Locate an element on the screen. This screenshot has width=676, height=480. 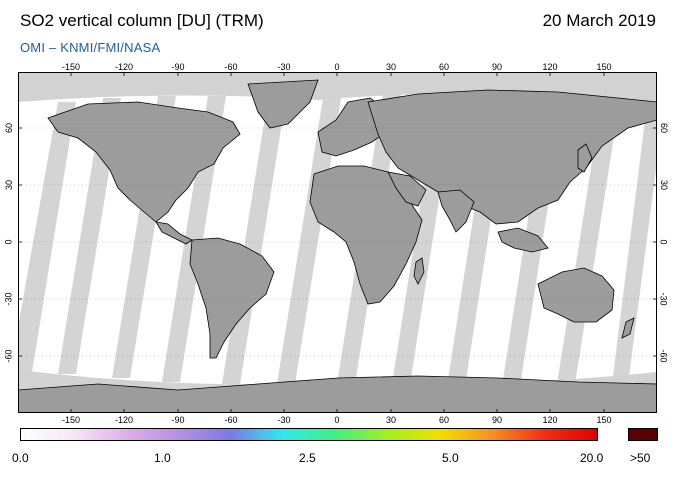
data-source: OMI – KNMI/FMI/NASA is located at coordinates (90, 47).